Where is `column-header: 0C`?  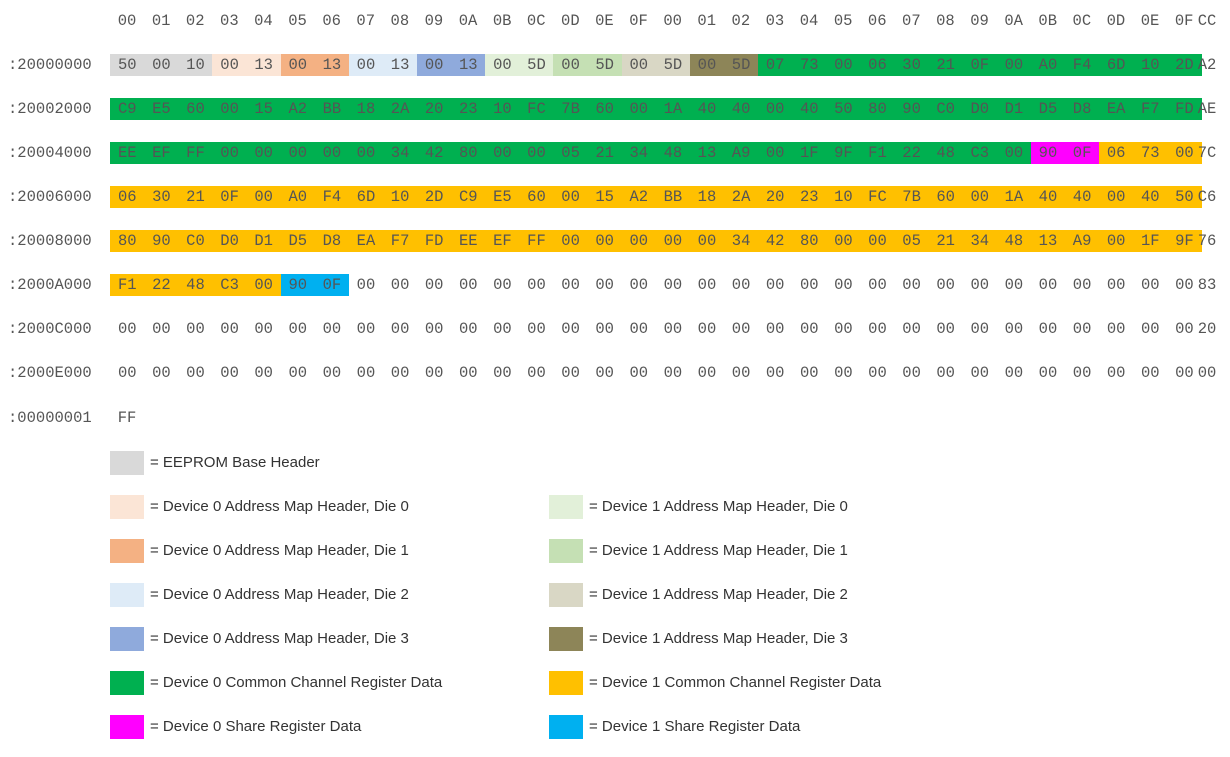
column-header: 0C is located at coordinates (536, 21).